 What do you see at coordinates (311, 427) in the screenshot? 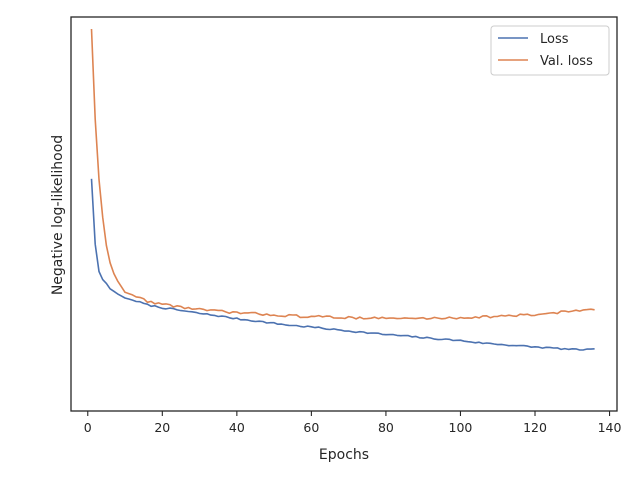
I see `x-tick-label-60: 60` at bounding box center [311, 427].